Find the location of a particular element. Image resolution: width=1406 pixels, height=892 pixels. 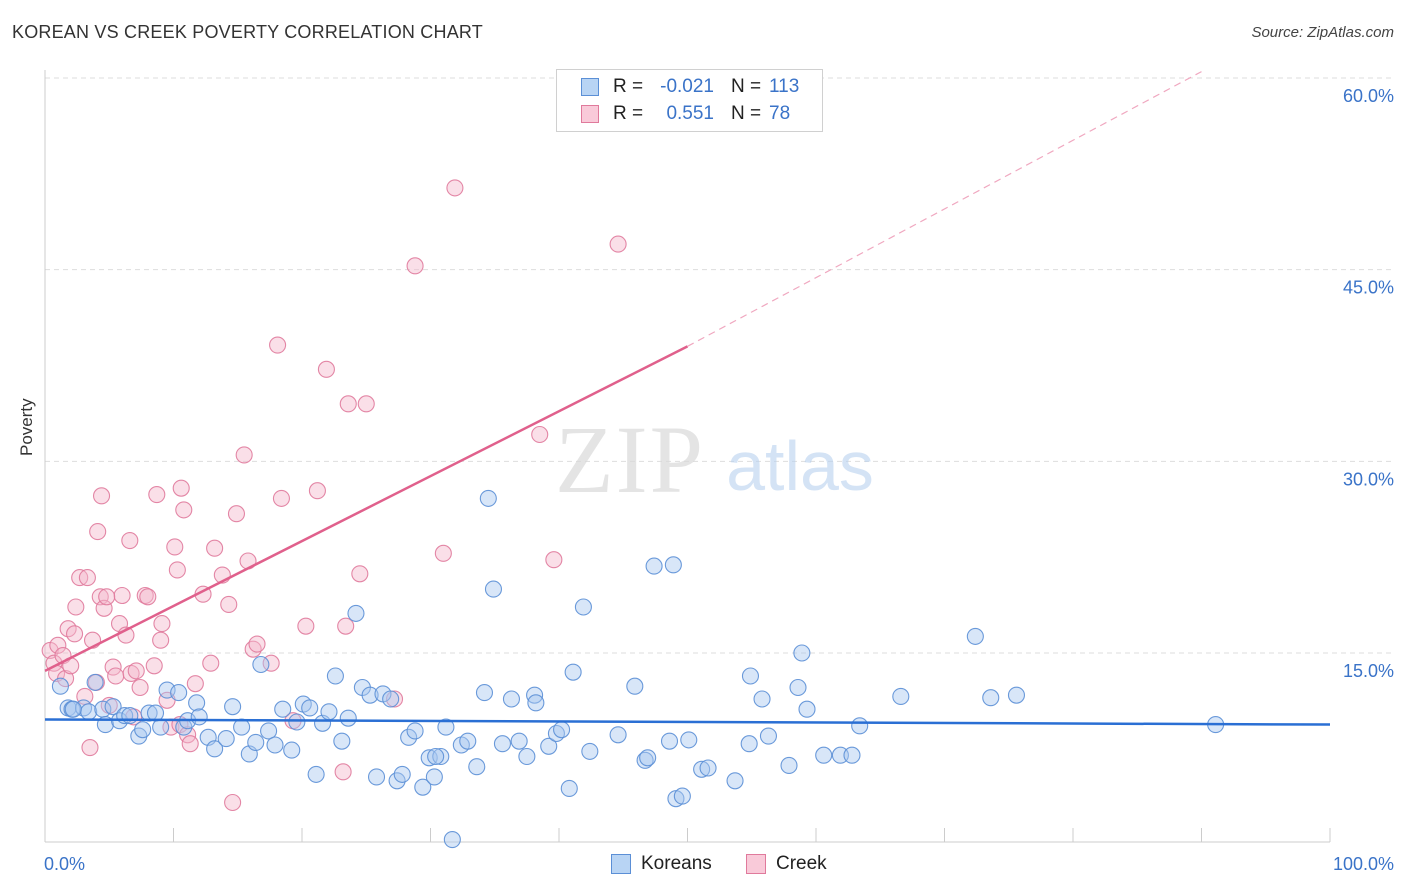

watermark: ZIP atlas is located at coordinates (714, 459).